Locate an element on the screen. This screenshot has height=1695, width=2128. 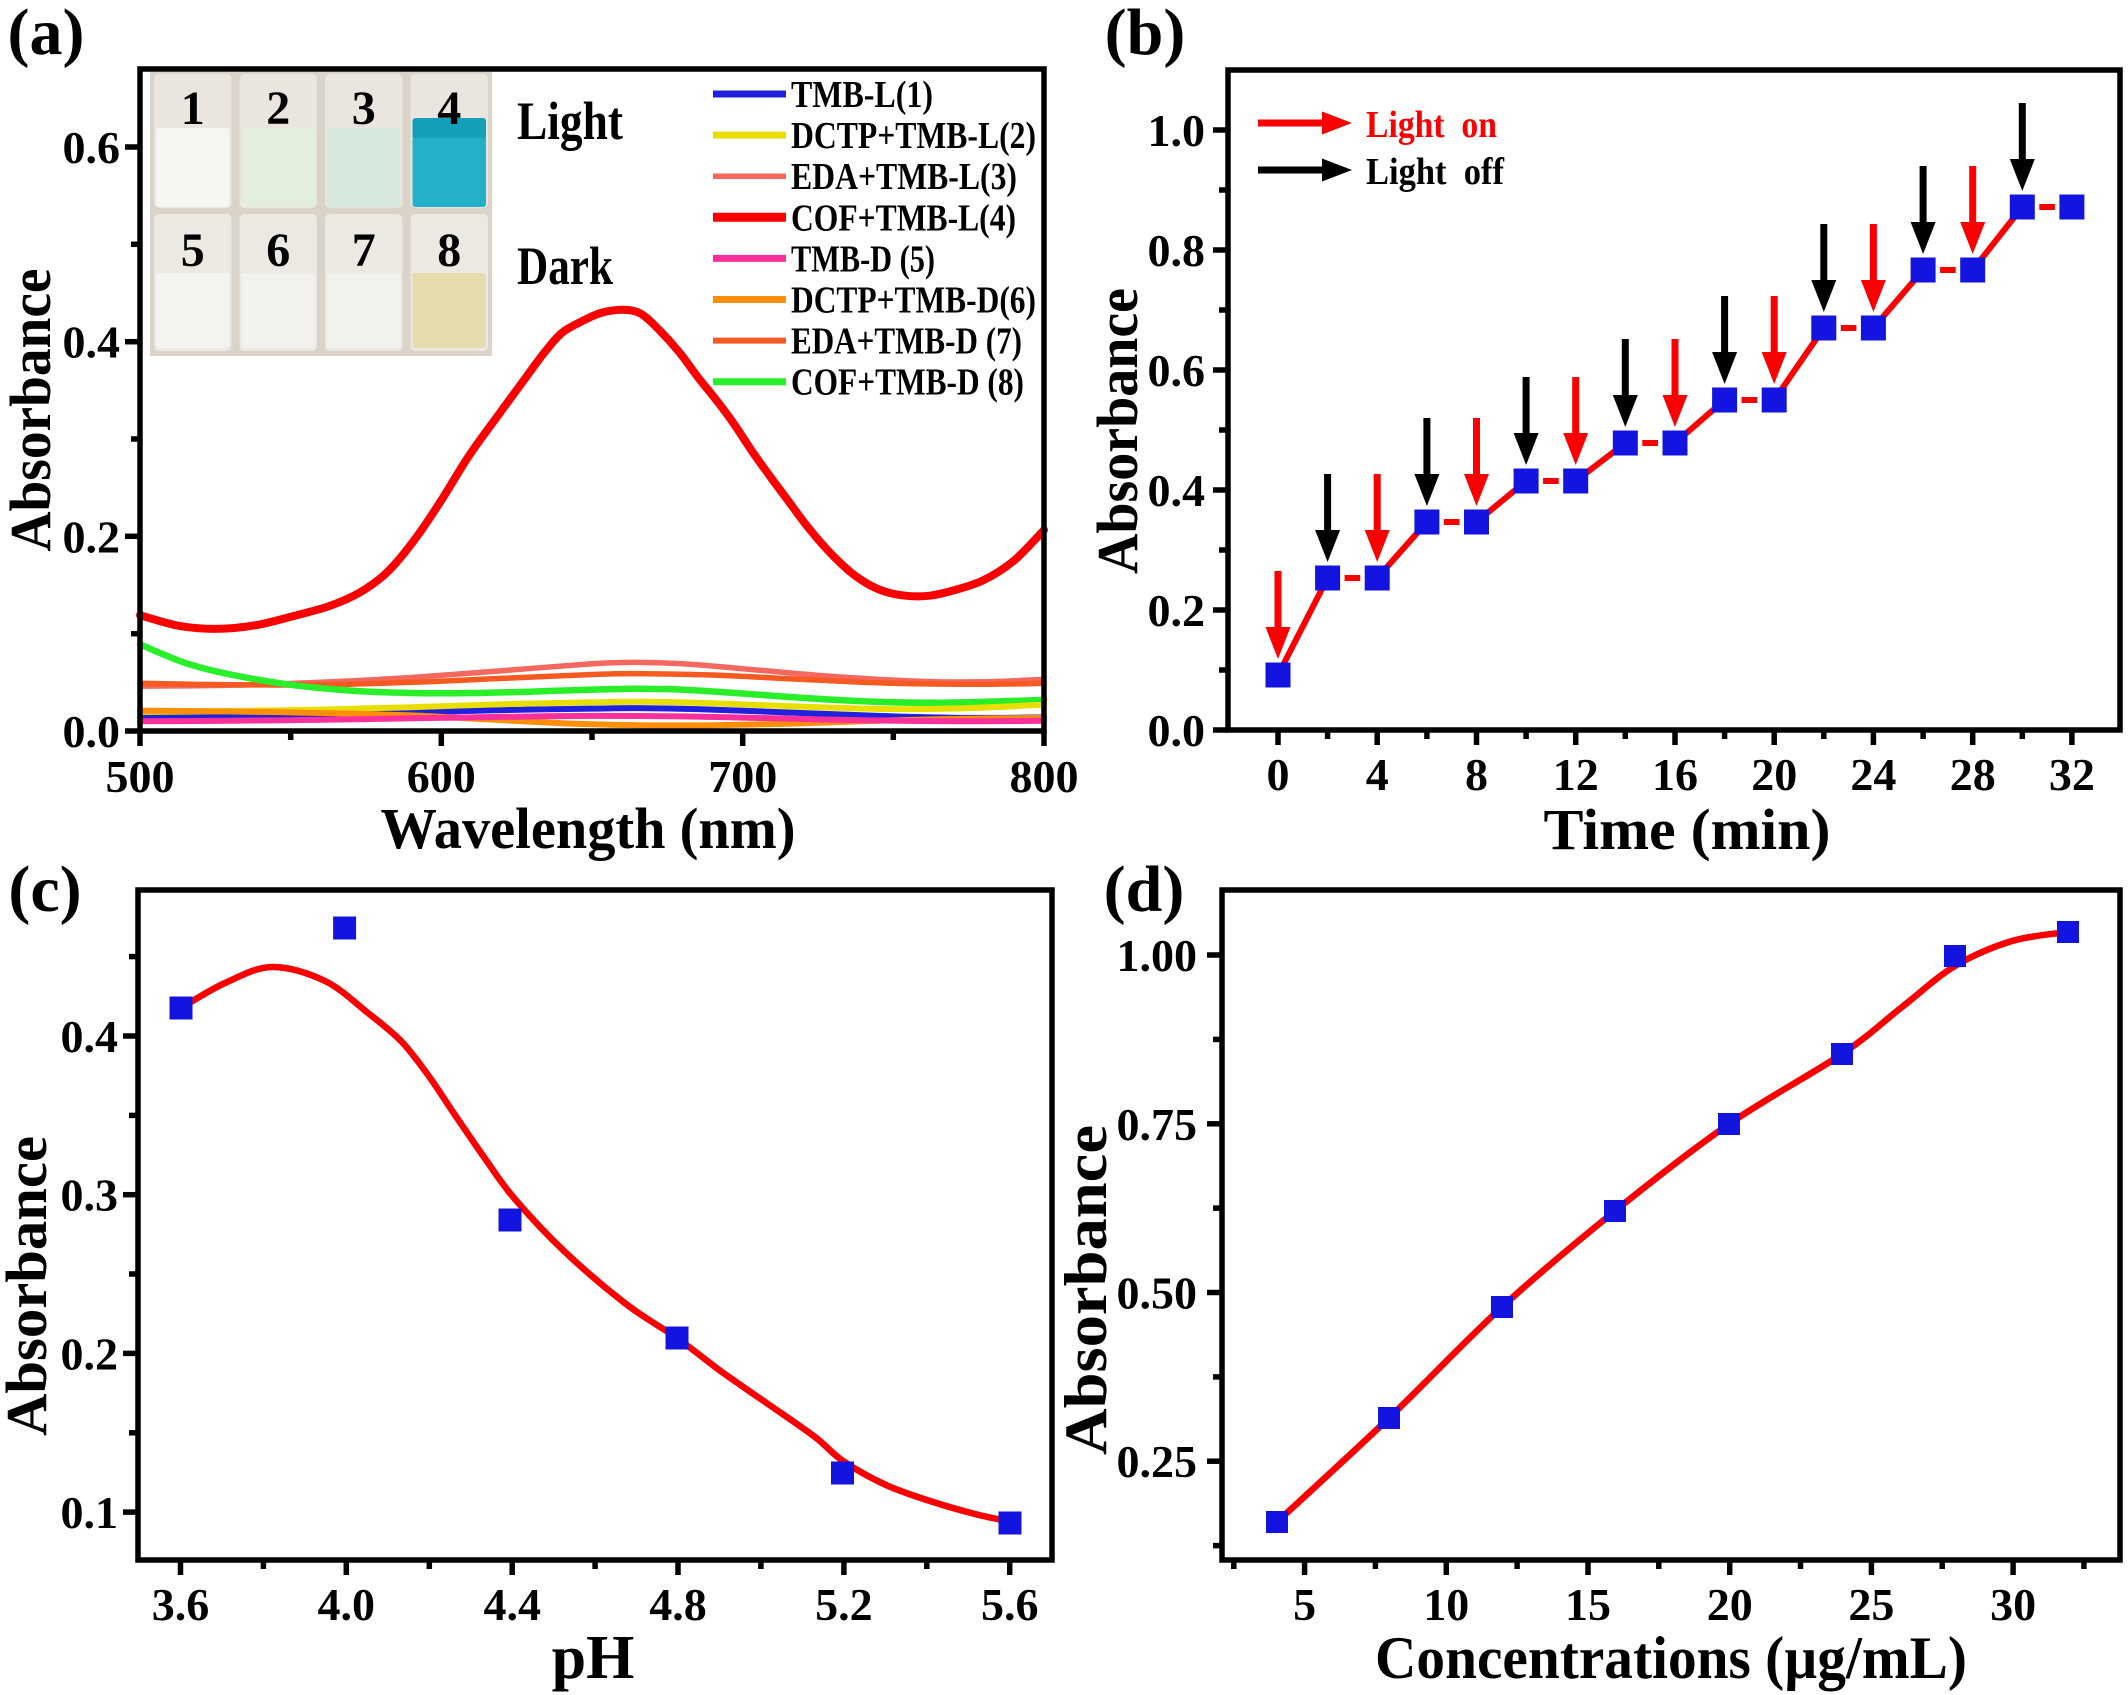
svg-text: DCTP+TMB-D(6) is located at coordinates (913, 301).